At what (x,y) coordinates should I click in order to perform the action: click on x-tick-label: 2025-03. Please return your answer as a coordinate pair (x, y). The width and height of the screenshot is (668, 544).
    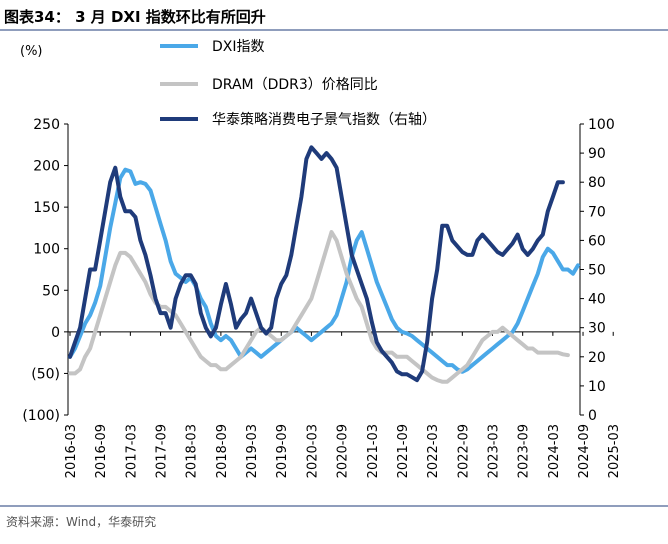
    Looking at the image, I should click on (614, 451).